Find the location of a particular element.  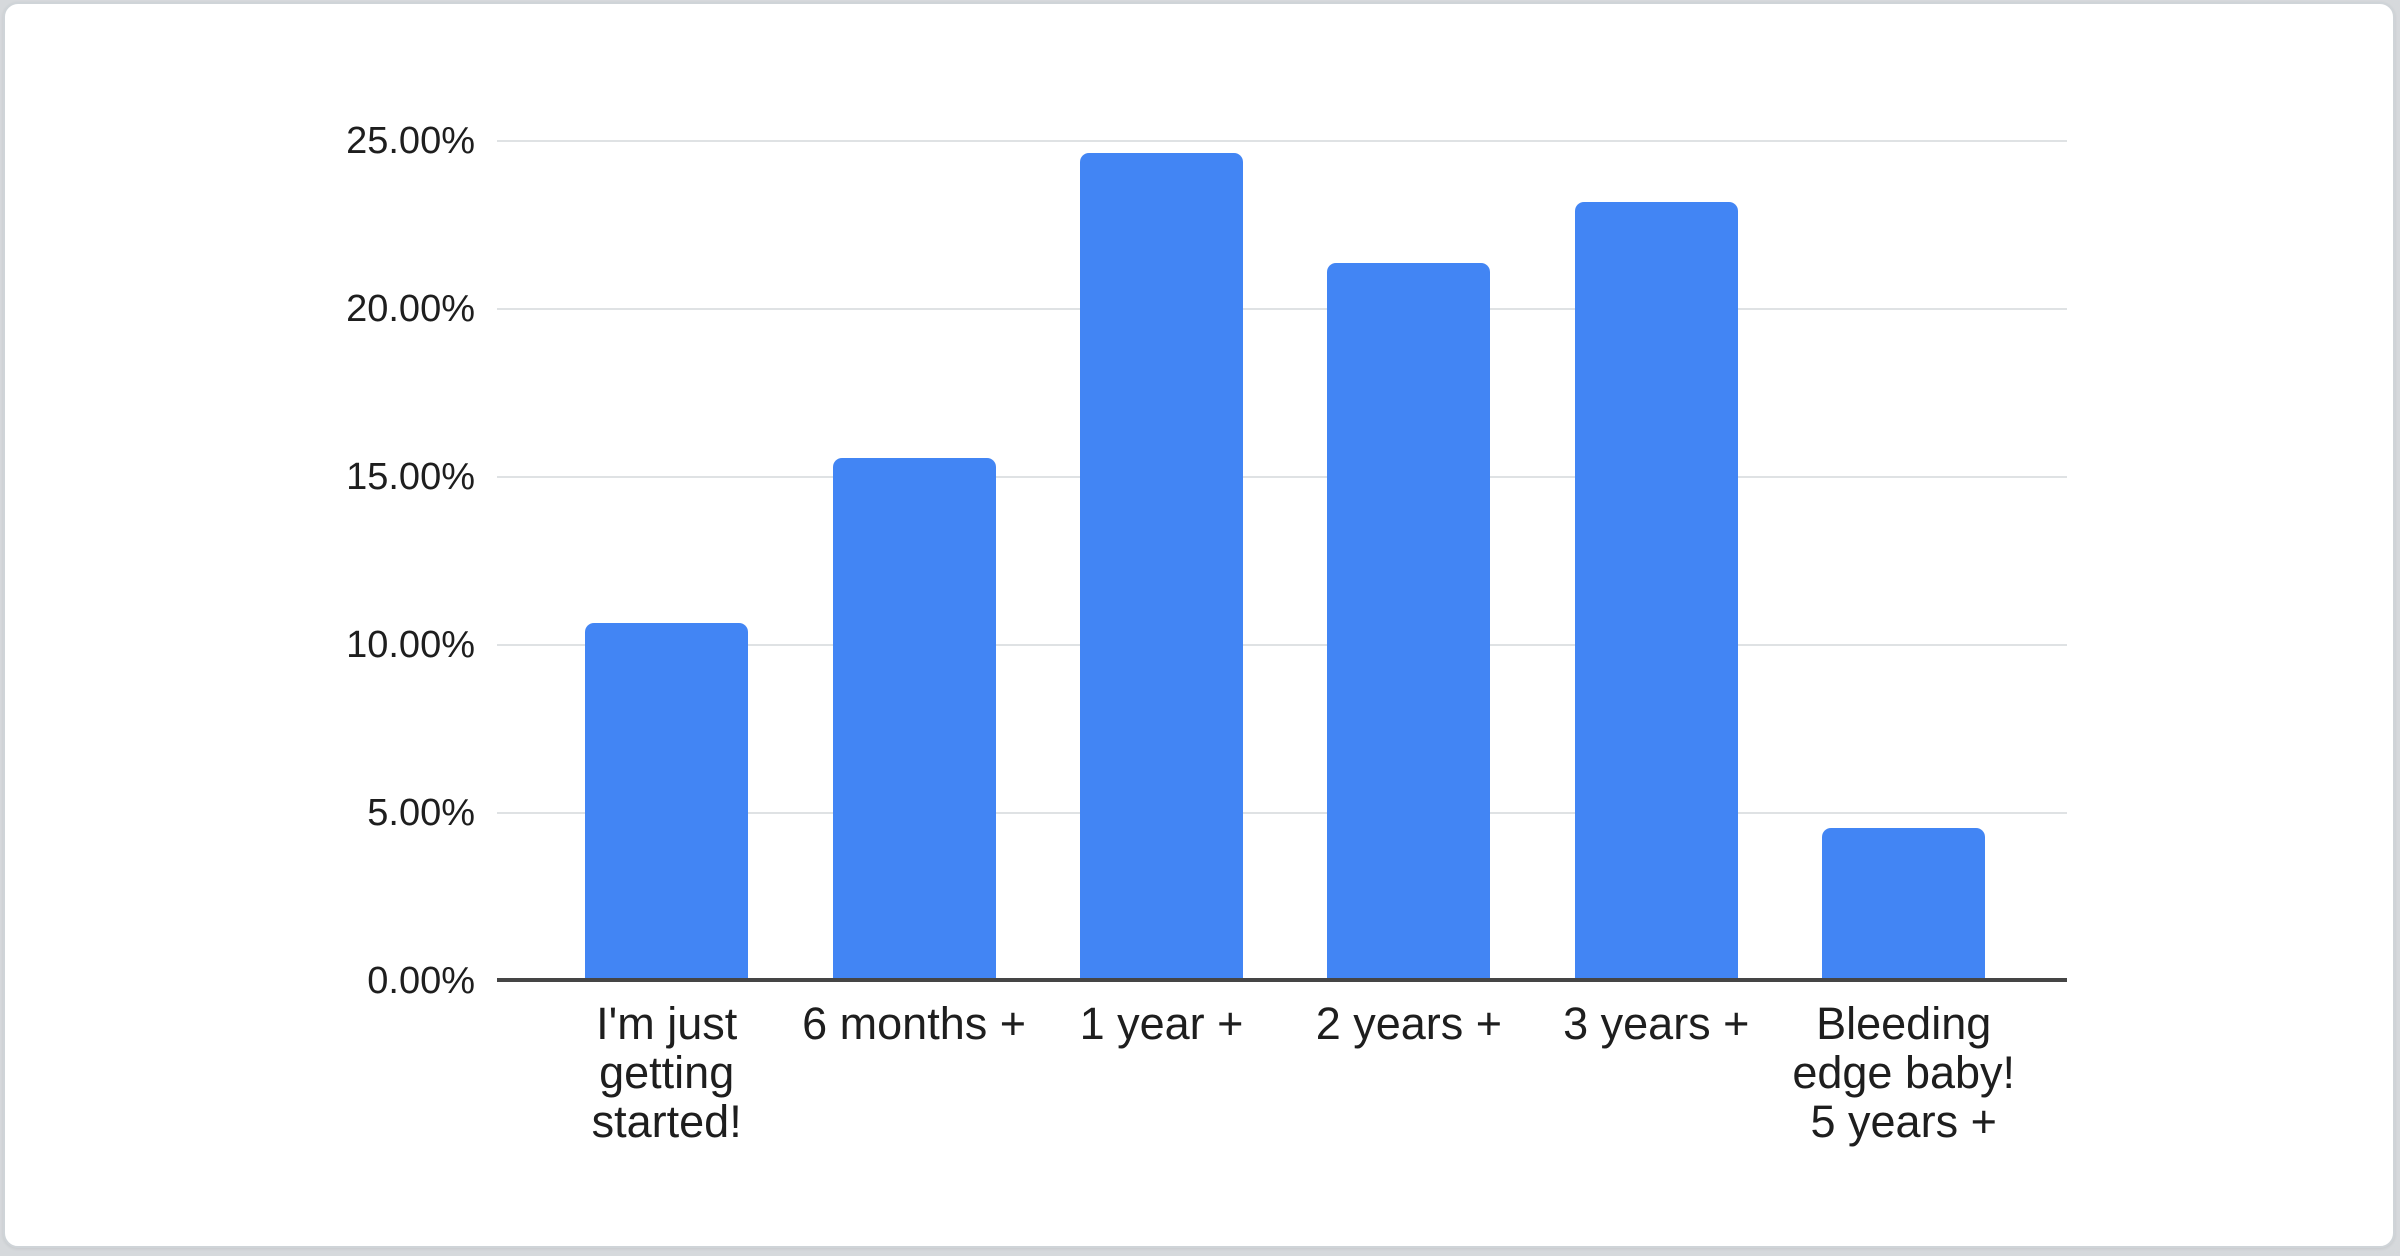

x-category-label: 3 years + is located at coordinates (1656, 1023).